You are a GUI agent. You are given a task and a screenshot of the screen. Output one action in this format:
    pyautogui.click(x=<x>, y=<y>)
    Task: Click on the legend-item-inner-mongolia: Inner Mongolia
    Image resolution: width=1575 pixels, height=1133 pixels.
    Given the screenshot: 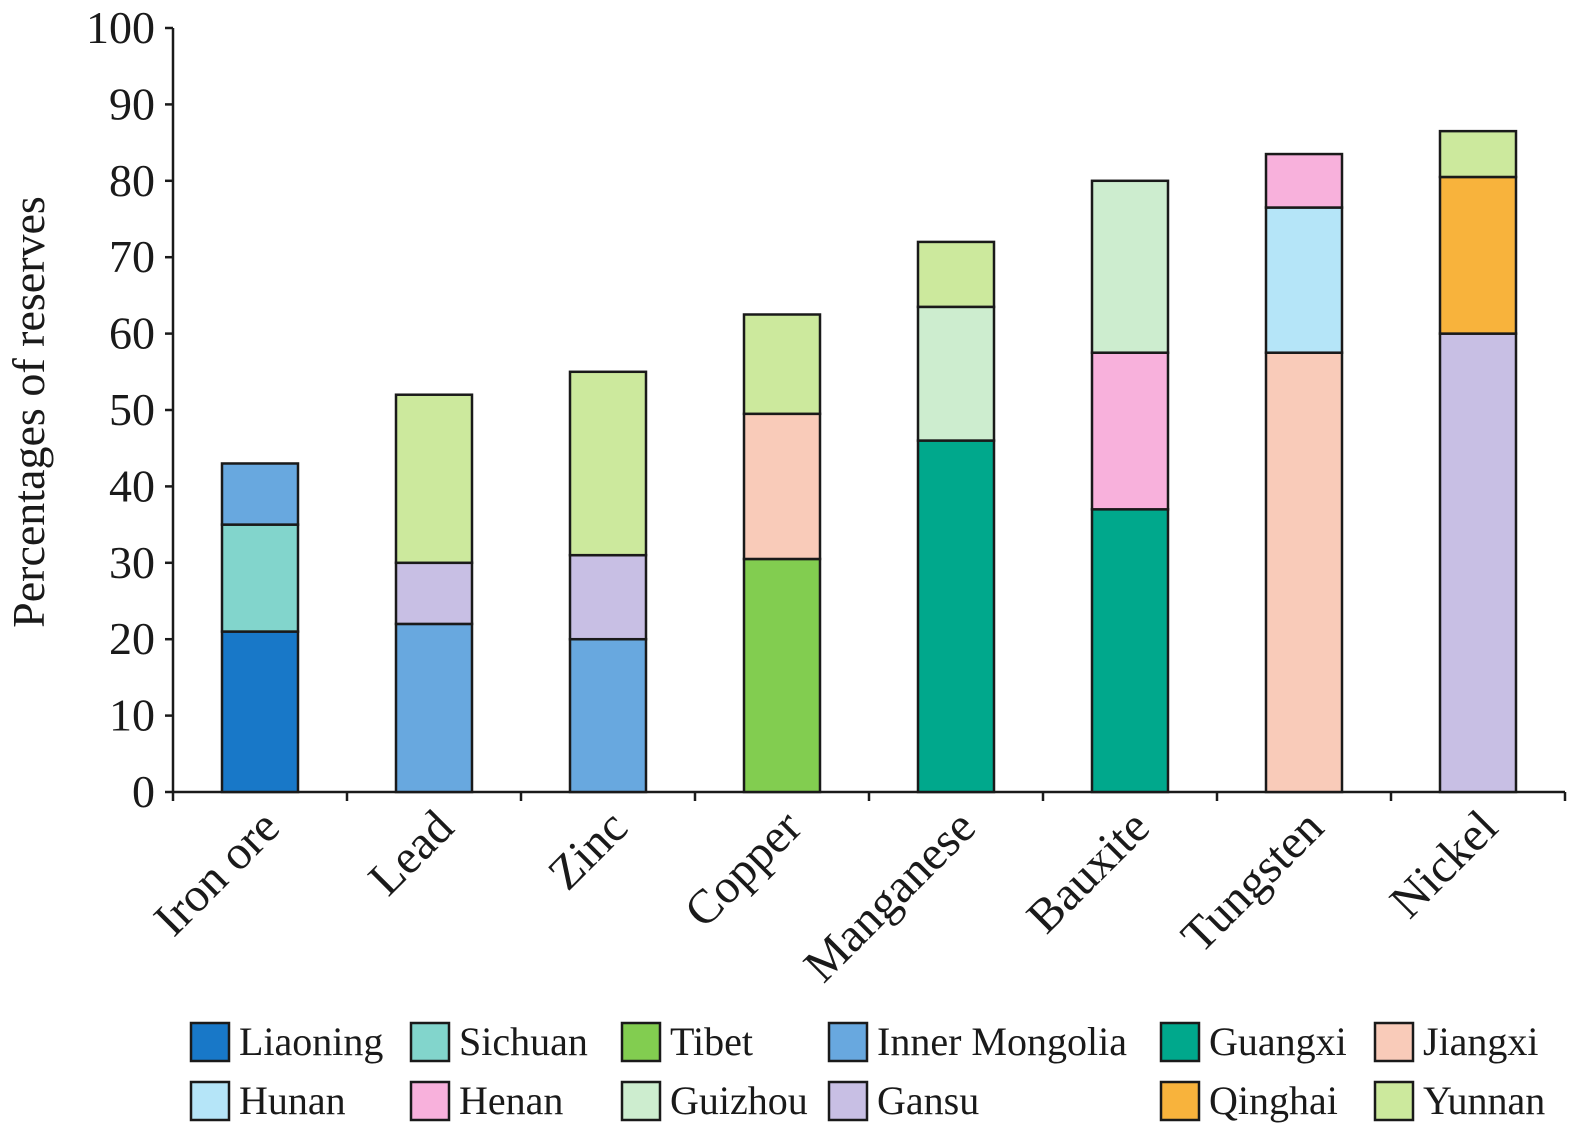 What is the action you would take?
    pyautogui.click(x=977, y=1041)
    